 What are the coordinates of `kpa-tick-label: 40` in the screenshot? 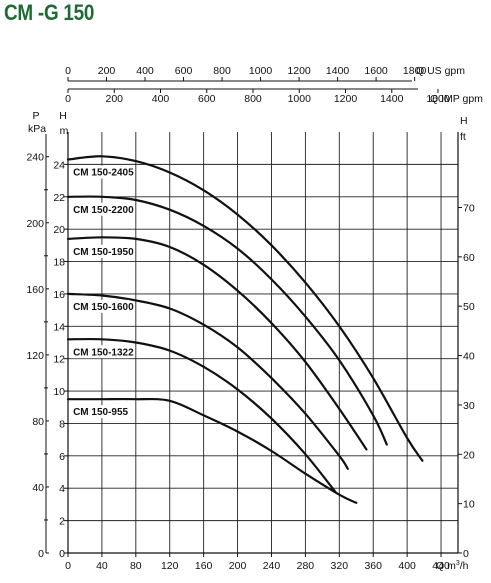 It's located at (38, 488).